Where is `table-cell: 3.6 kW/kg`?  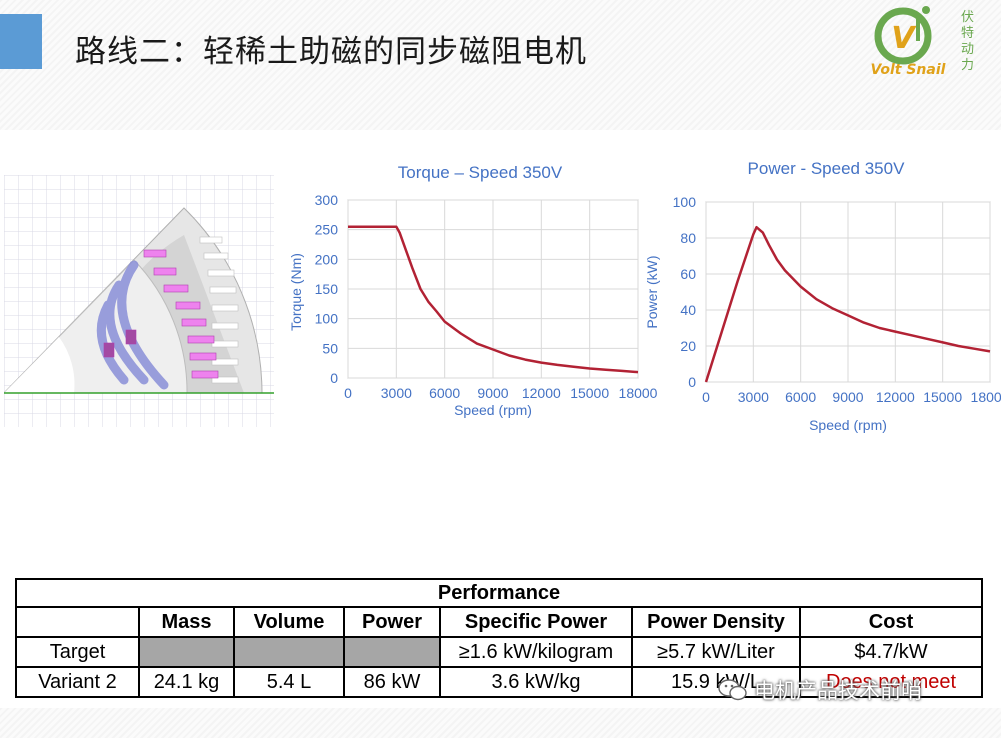
table-cell: 3.6 kW/kg is located at coordinates (536, 682).